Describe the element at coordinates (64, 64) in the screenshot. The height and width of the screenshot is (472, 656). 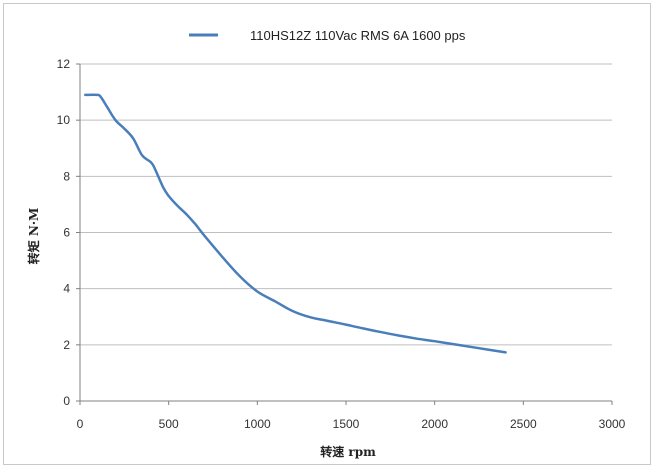
I see `y-tick-label: 12` at that location.